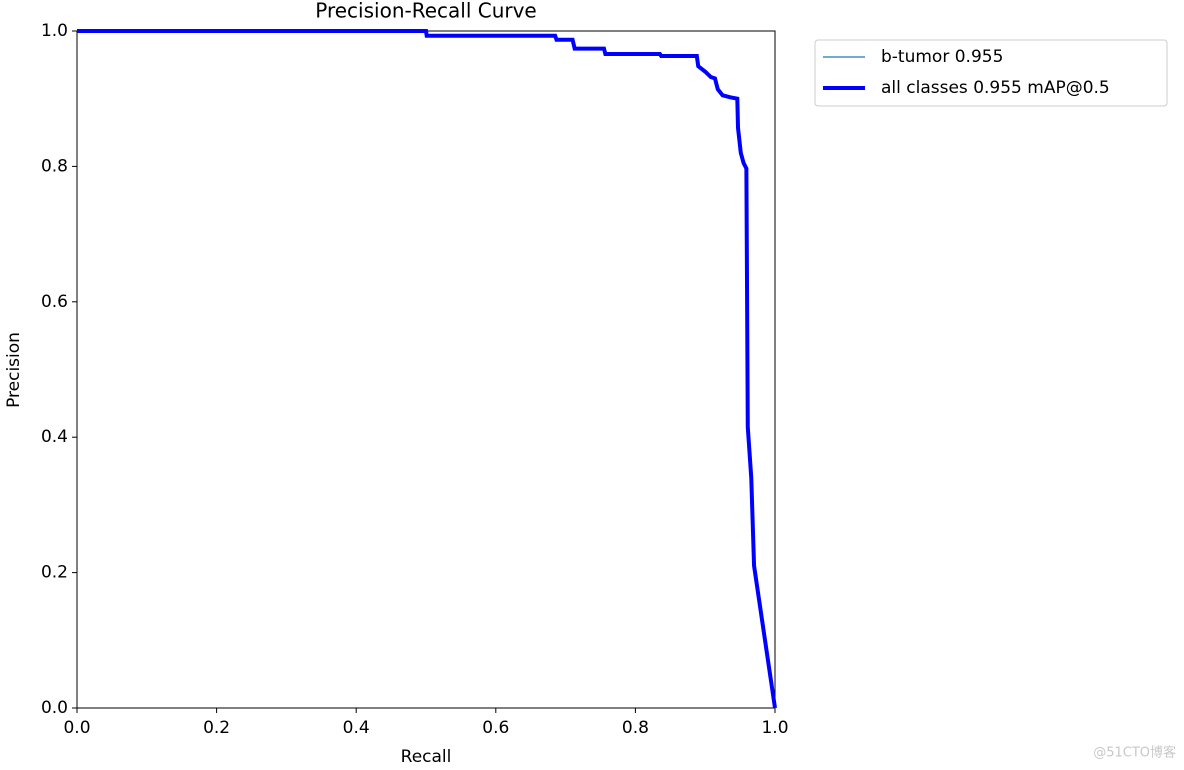 This screenshot has height=770, width=1184. What do you see at coordinates (991, 73) in the screenshot?
I see `legend-box` at bounding box center [991, 73].